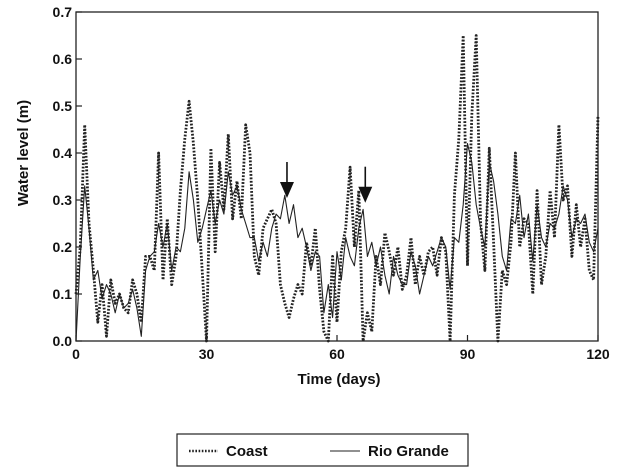 The width and height of the screenshot is (623, 472). I want to click on y-tick-label: 0.7, so click(63, 12).